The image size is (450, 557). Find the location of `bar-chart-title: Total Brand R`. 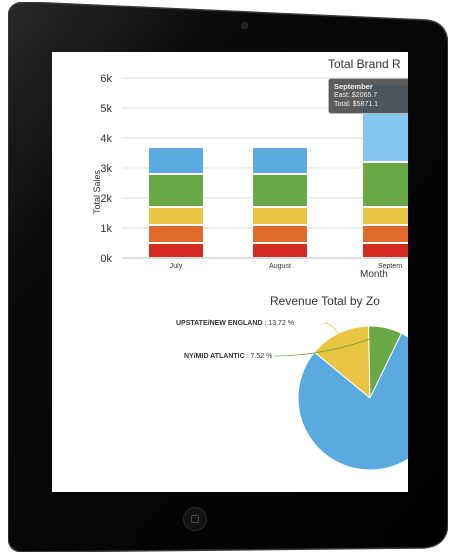

bar-chart-title: Total Brand R is located at coordinates (364, 64).